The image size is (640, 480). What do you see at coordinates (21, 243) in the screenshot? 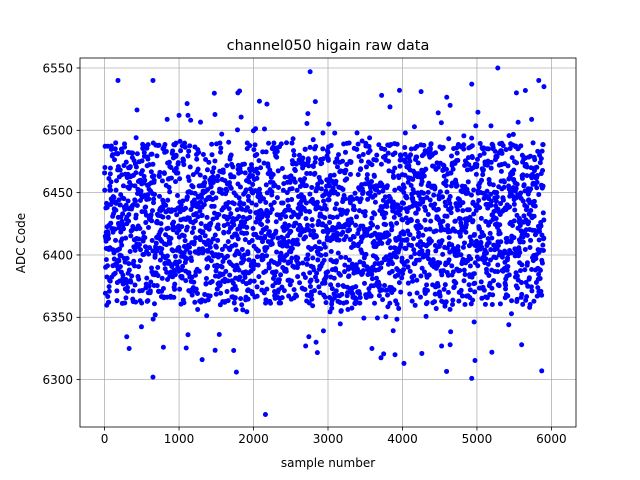
I see `y-axis-label: ADC Code` at bounding box center [21, 243].